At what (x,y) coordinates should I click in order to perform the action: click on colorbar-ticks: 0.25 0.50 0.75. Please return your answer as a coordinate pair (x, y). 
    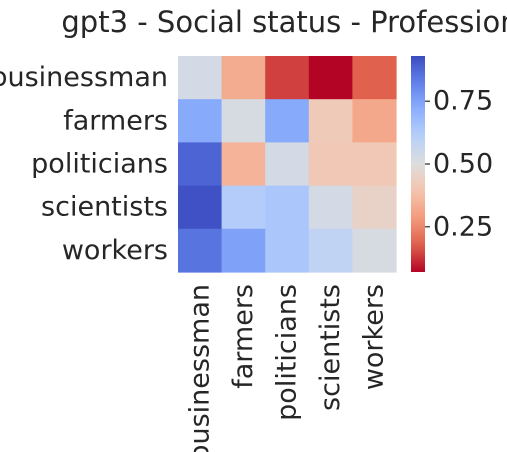
    Looking at the image, I should click on (459, 164).